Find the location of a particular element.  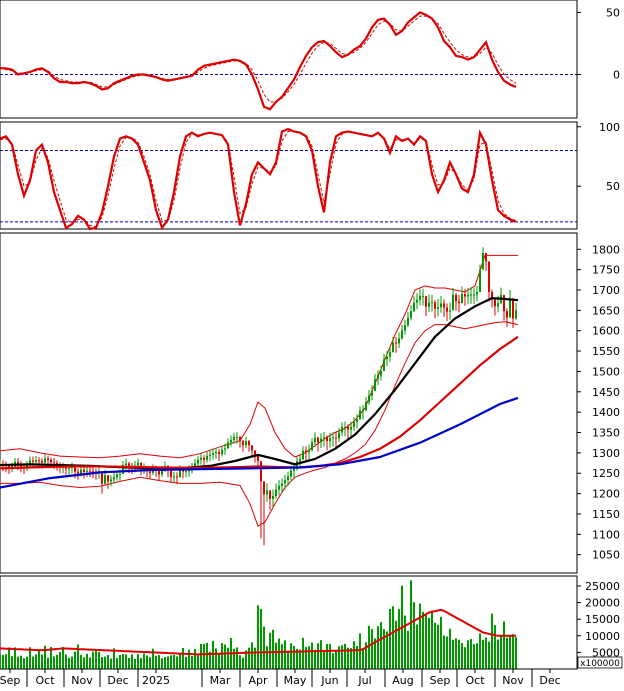

price-ytick-label: 1600 is located at coordinates (606, 331).